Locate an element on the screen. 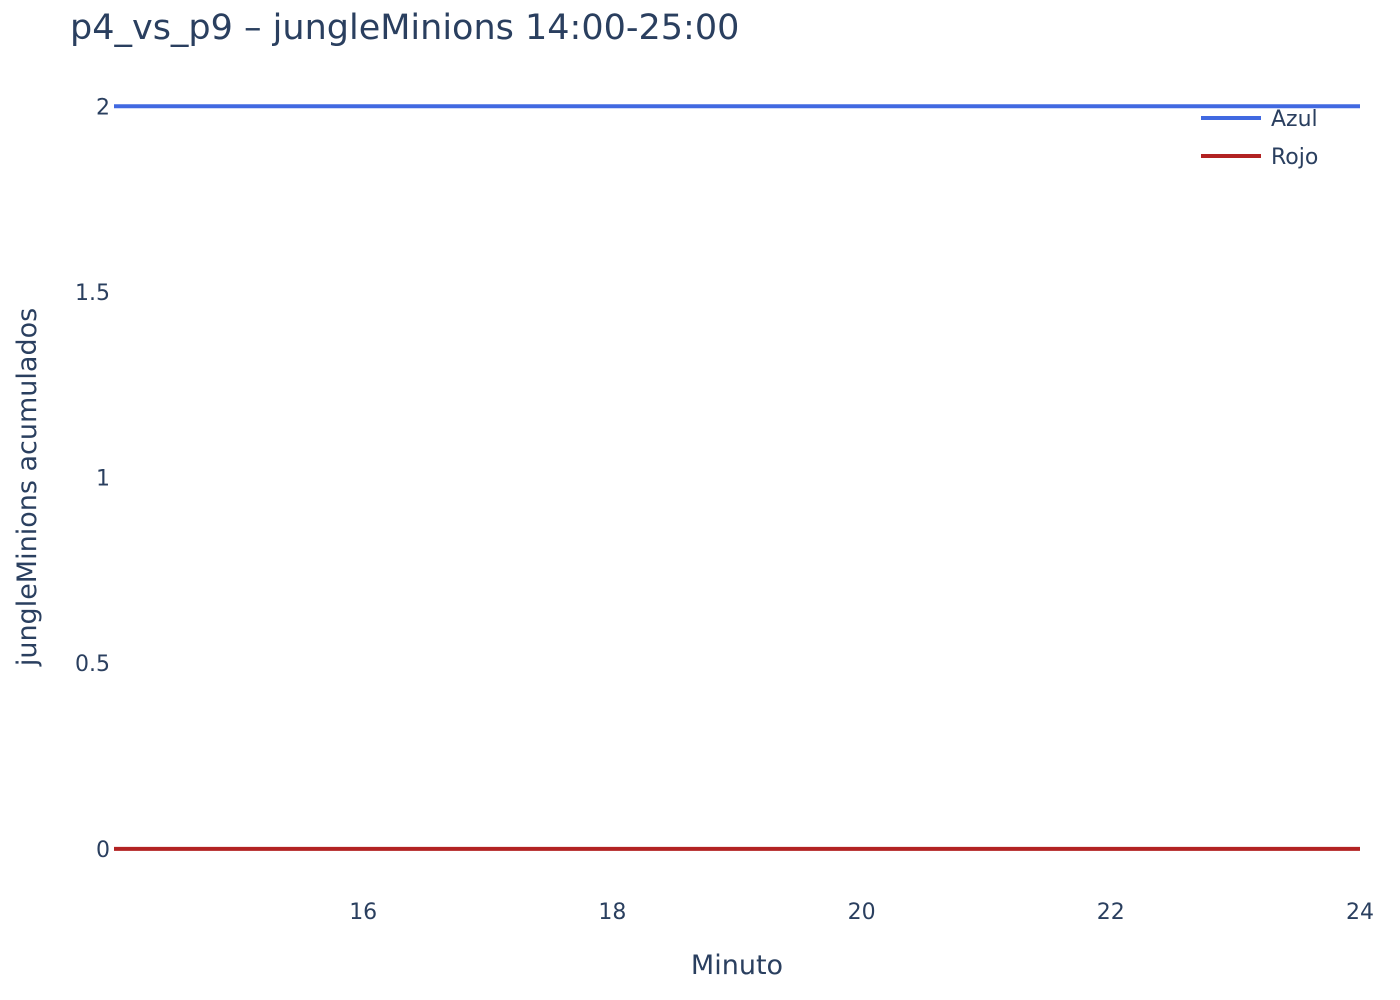 This screenshot has height=1000, width=1400. x-tick-label: 20 is located at coordinates (862, 912).